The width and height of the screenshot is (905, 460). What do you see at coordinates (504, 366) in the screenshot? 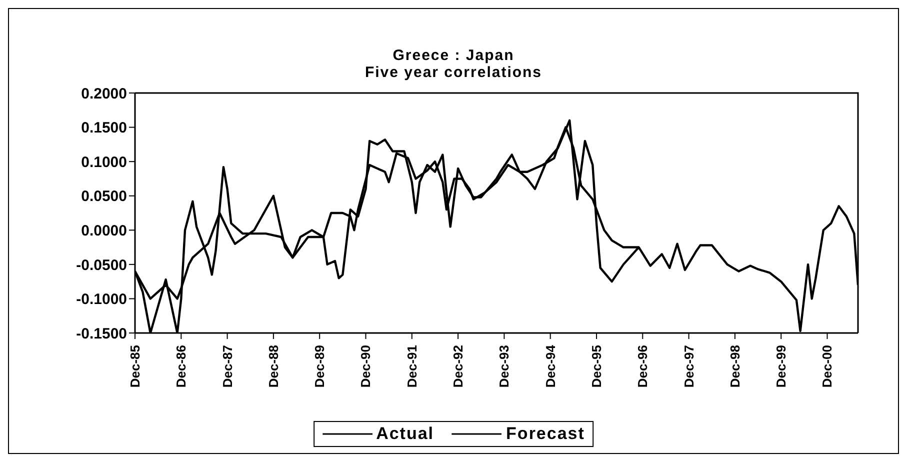
I see `x-tick-label: Dec-93` at bounding box center [504, 366].